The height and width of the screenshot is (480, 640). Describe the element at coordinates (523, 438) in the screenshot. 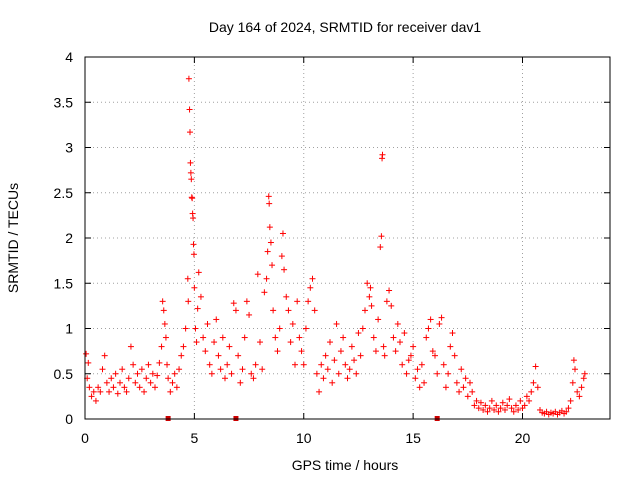

I see `x-tick-label: 20` at that location.